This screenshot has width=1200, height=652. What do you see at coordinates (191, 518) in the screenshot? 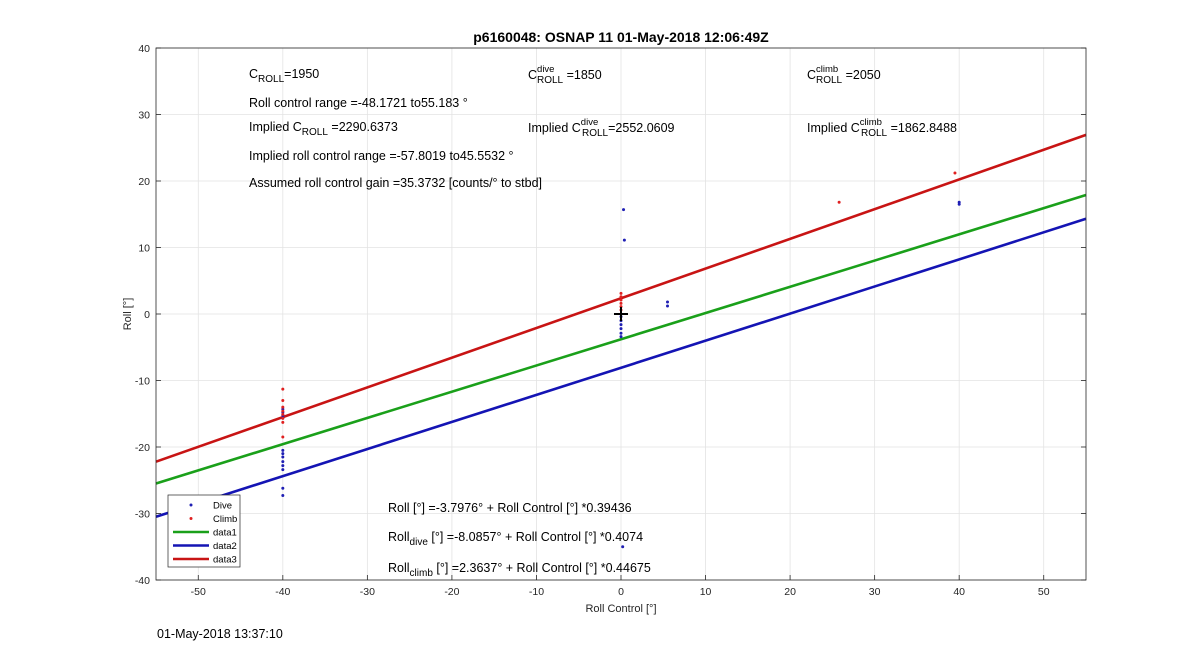
I see `legend-marker-climb` at bounding box center [191, 518].